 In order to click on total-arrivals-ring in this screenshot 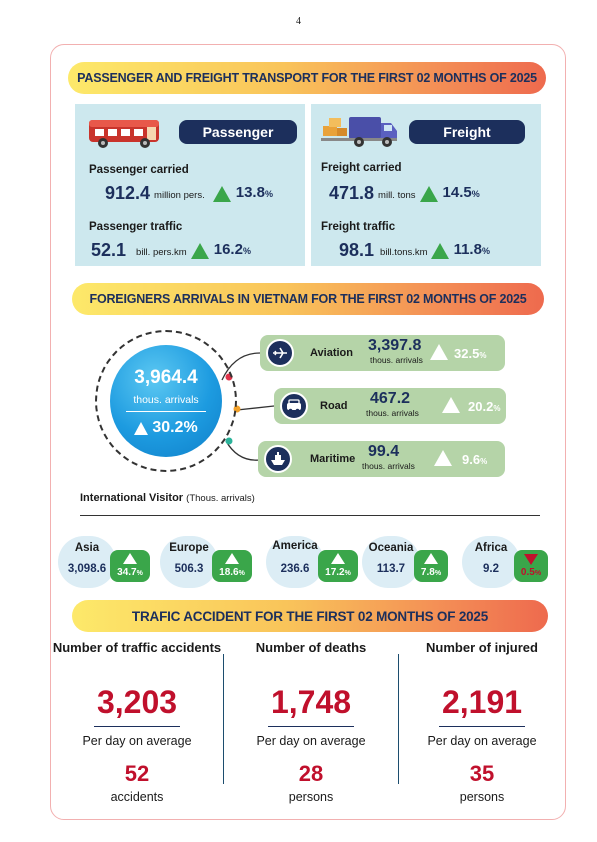, I will do `click(166, 401)`.